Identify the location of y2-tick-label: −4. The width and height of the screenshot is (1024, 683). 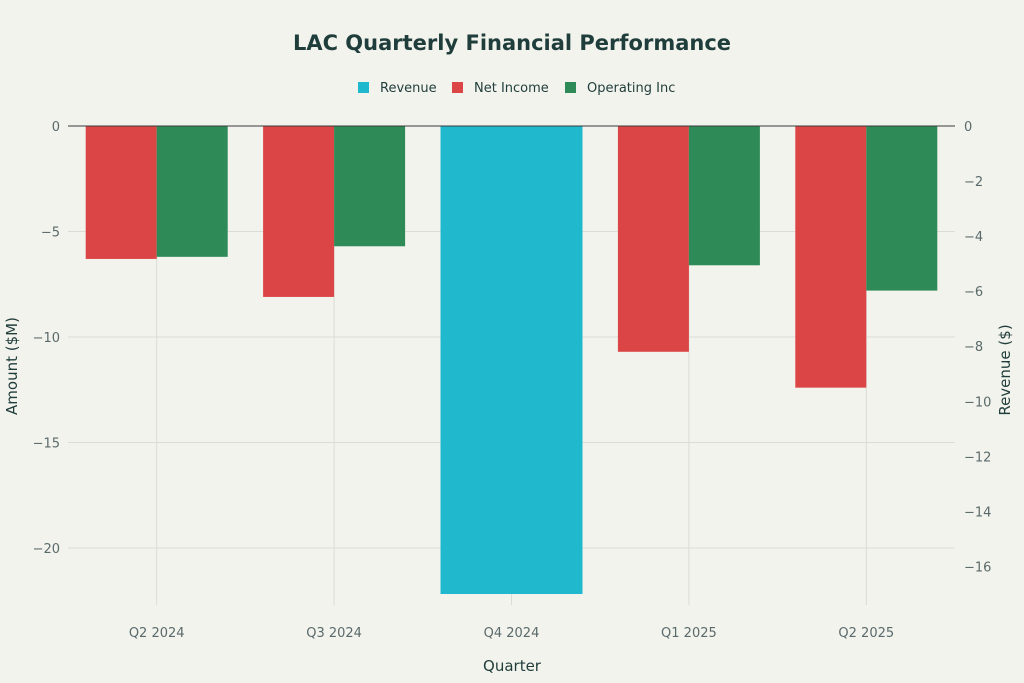
(973, 237).